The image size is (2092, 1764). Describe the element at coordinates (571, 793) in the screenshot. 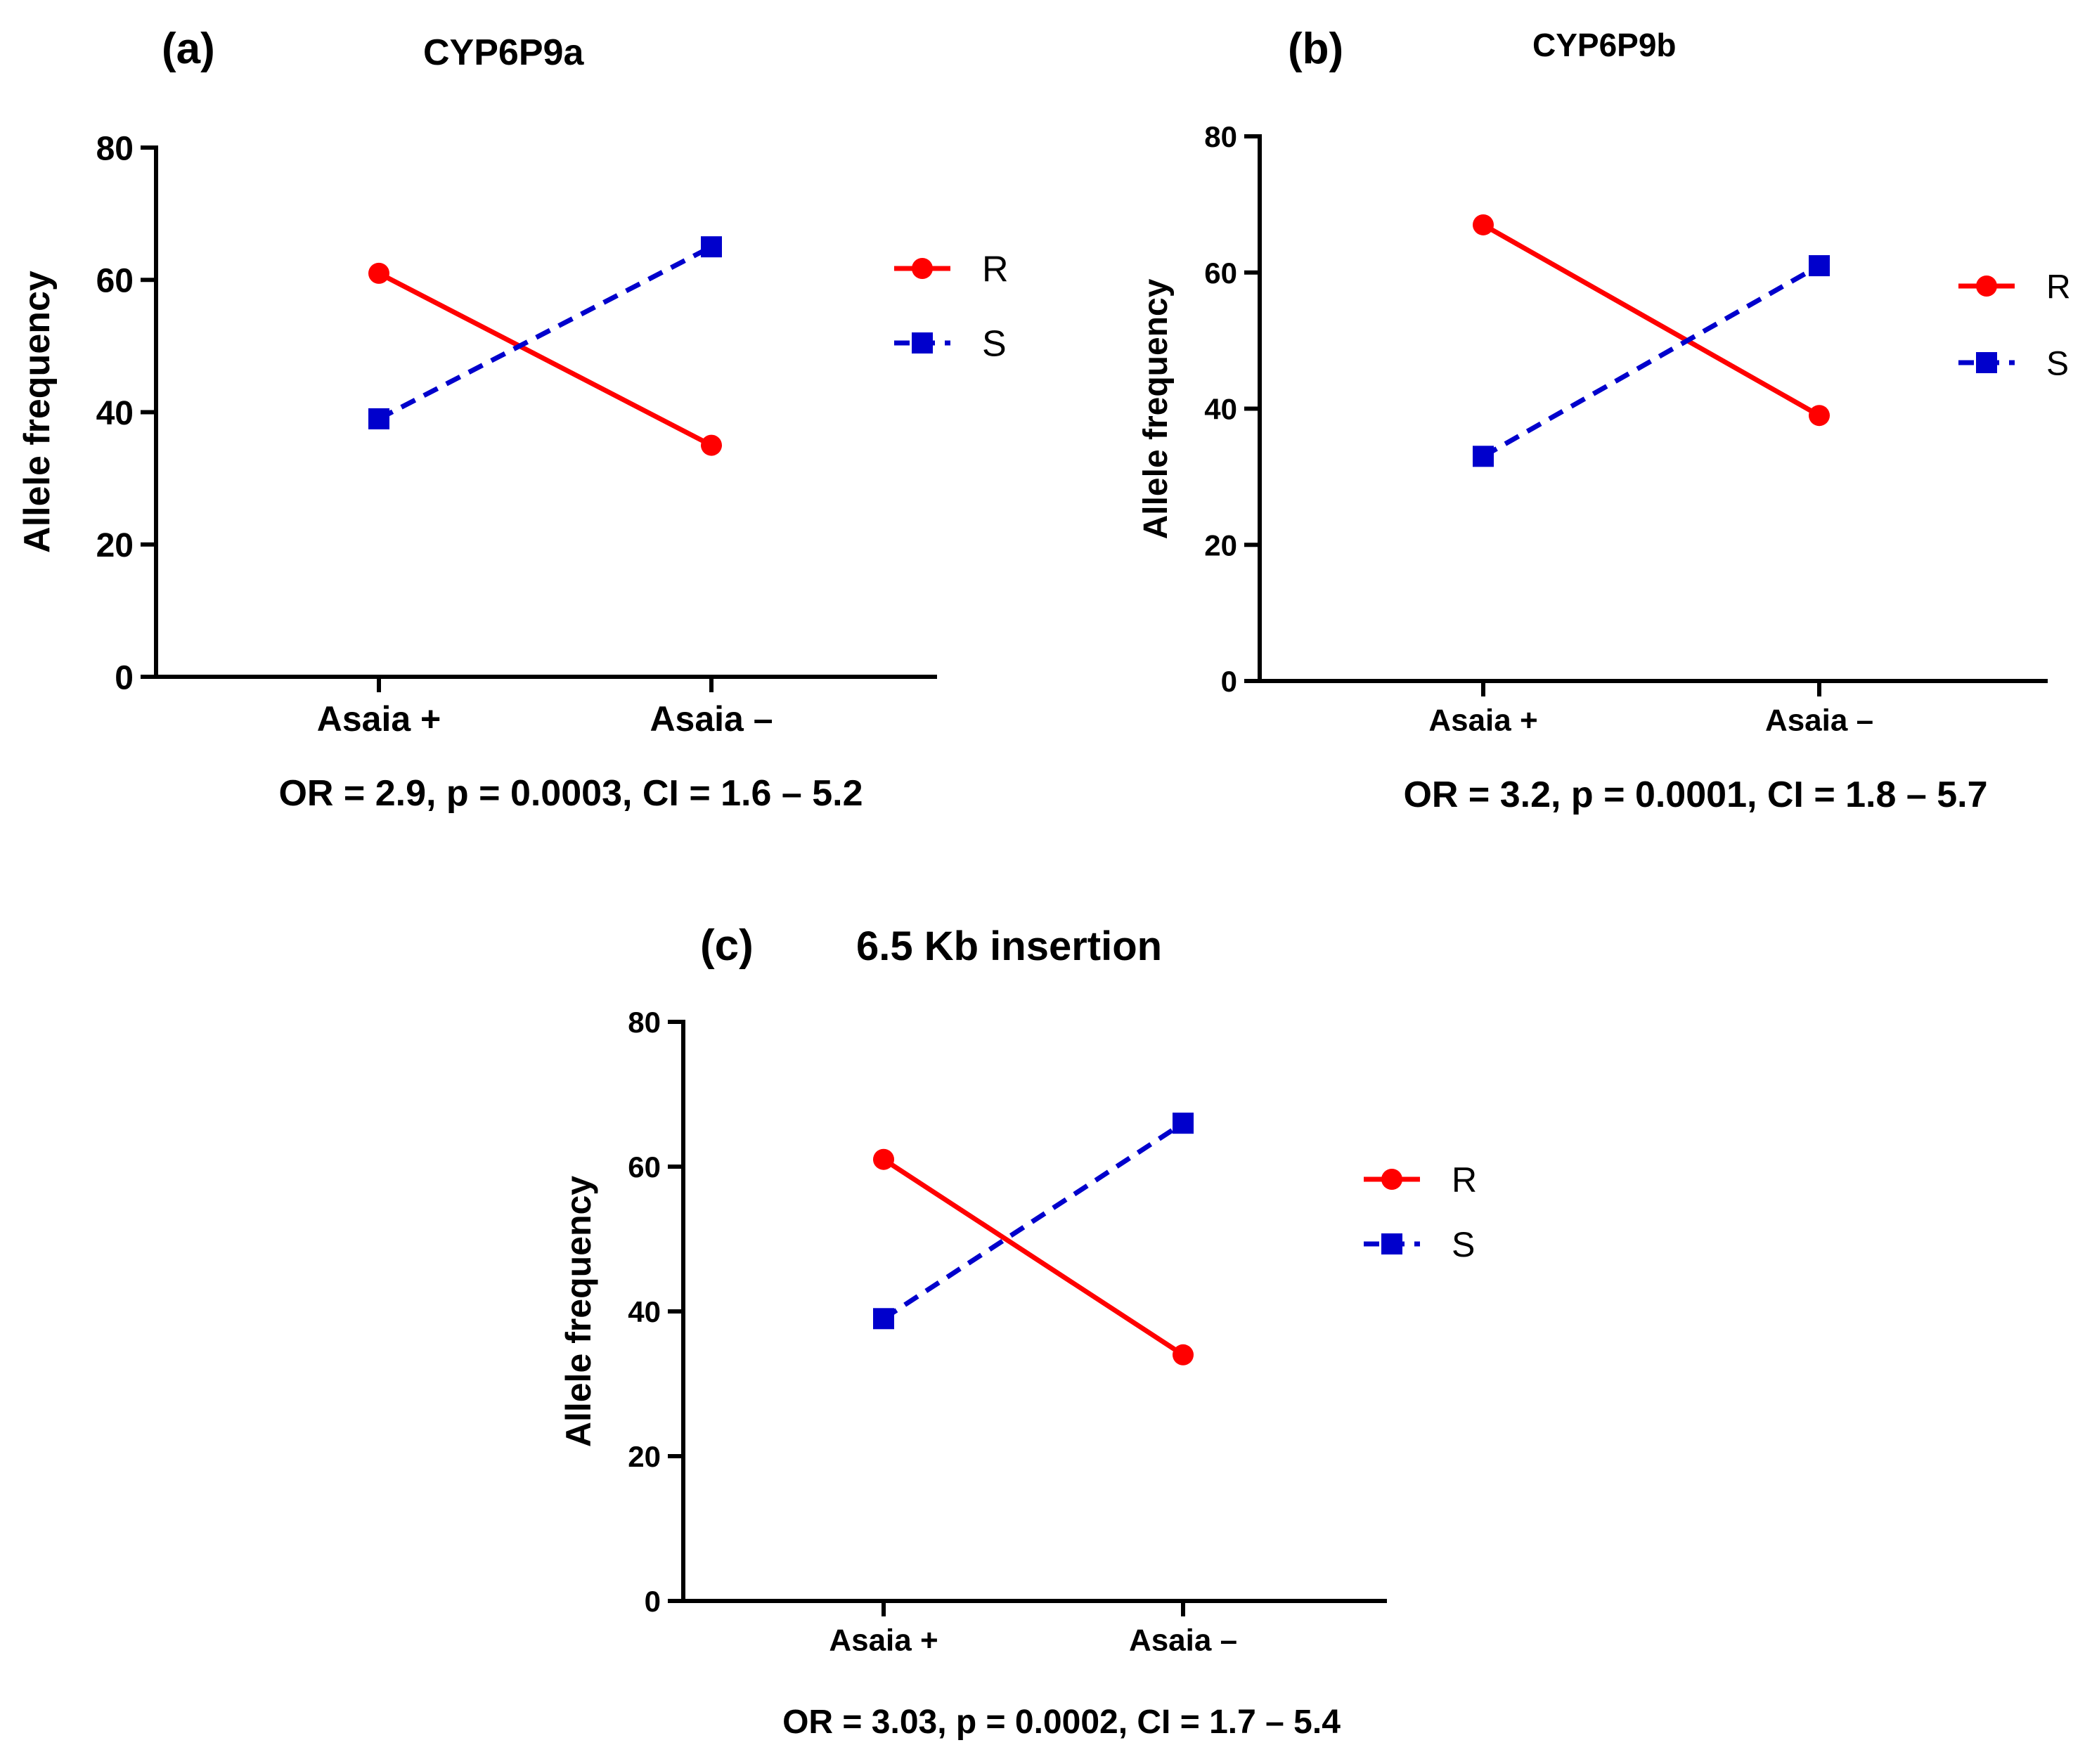

I see `panel-a-stats: OR = 2.9, p = 0.0003, CI = 1.6 – 5.2` at that location.